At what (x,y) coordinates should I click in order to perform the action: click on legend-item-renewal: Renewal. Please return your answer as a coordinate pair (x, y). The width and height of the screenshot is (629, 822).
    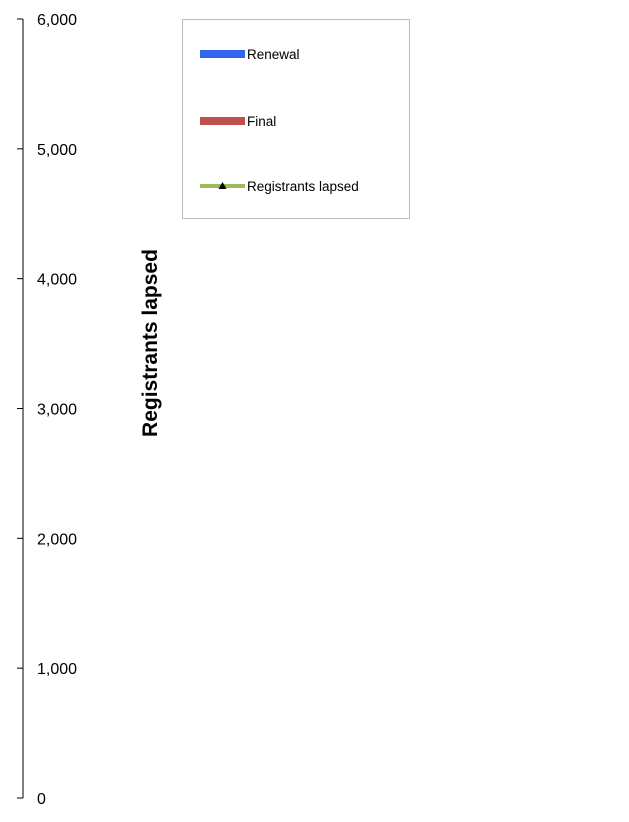
    Looking at the image, I should click on (250, 54).